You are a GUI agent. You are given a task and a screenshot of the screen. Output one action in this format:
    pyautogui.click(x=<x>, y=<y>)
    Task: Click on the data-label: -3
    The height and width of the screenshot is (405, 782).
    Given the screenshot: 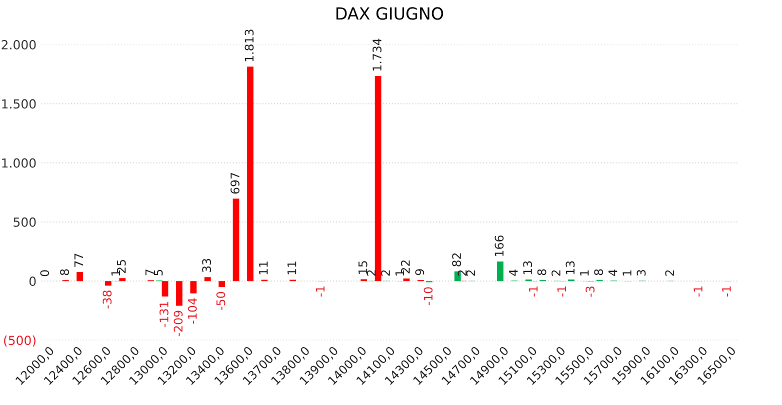 What is the action you would take?
    pyautogui.click(x=590, y=291)
    